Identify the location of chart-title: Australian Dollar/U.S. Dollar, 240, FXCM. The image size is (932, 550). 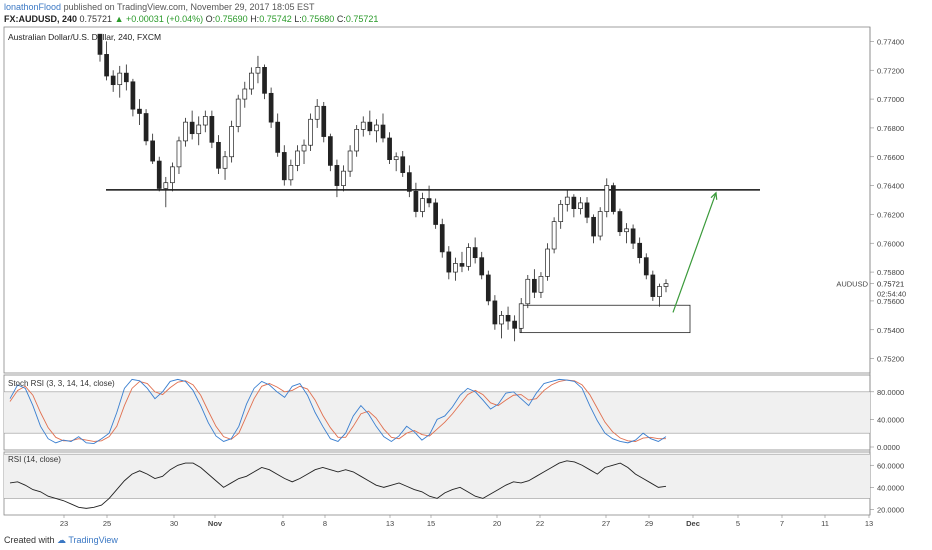
(84, 37).